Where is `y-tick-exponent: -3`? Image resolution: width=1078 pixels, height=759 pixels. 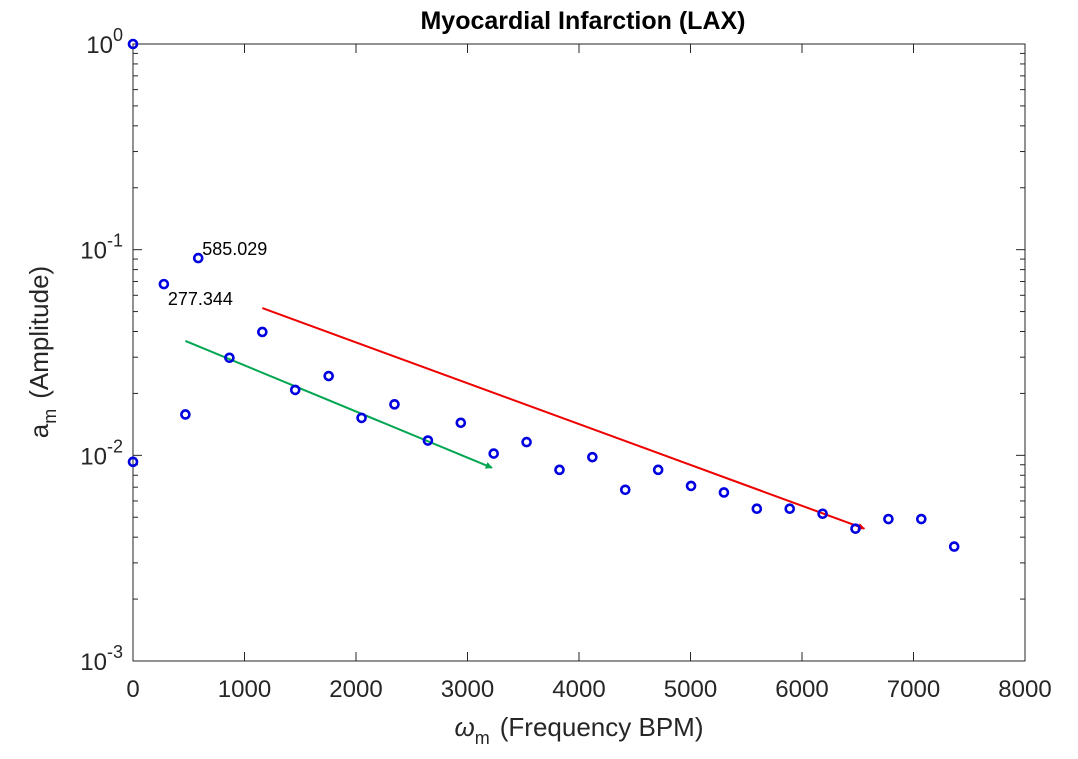 y-tick-exponent: -3 is located at coordinates (115, 652).